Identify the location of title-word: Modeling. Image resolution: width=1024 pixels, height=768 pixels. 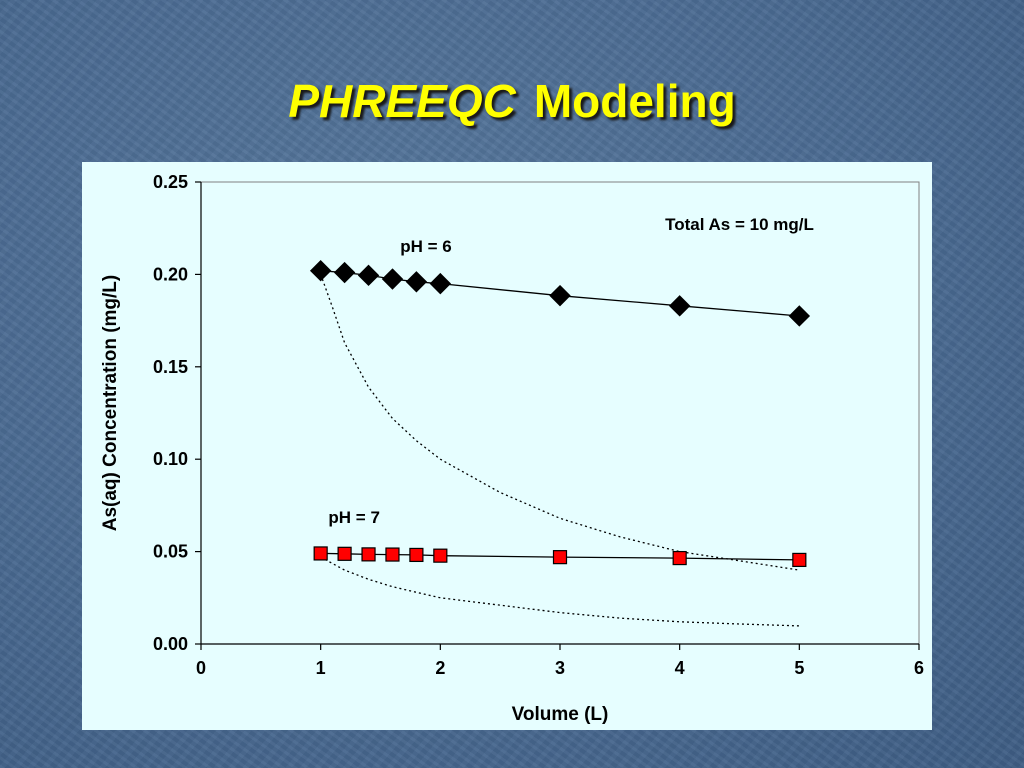
(634, 101).